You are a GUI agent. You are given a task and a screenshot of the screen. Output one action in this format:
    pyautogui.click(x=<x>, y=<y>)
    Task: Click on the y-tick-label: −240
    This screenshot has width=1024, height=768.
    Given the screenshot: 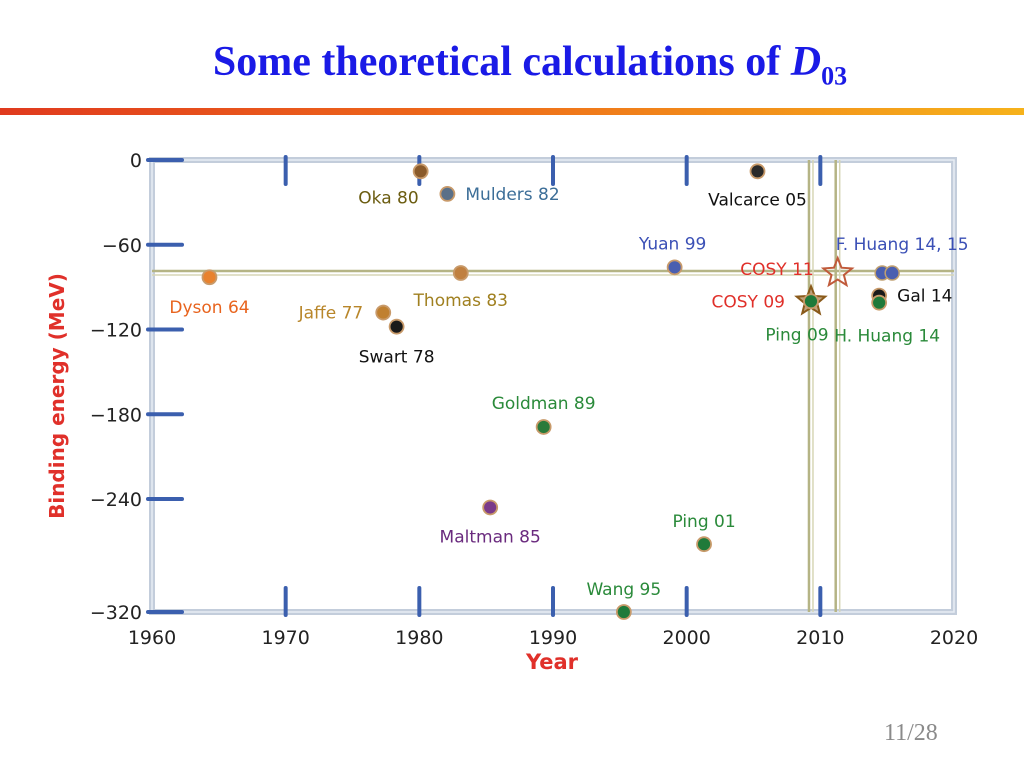 What is the action you would take?
    pyautogui.click(x=116, y=500)
    